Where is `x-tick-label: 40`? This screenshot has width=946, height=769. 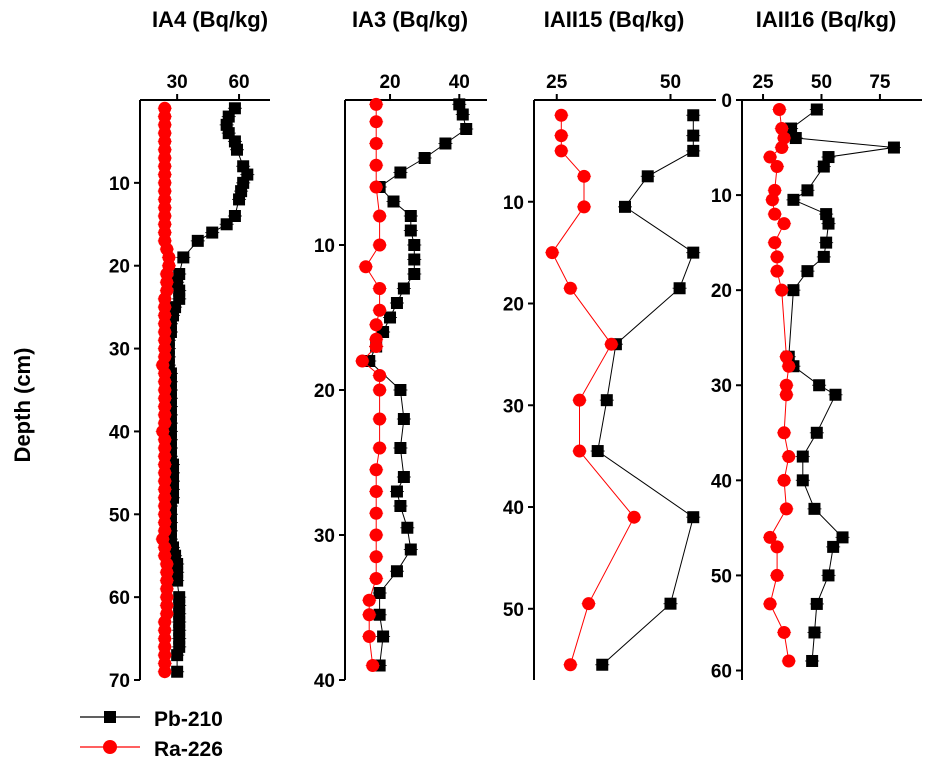 x-tick-label: 40 is located at coordinates (459, 82).